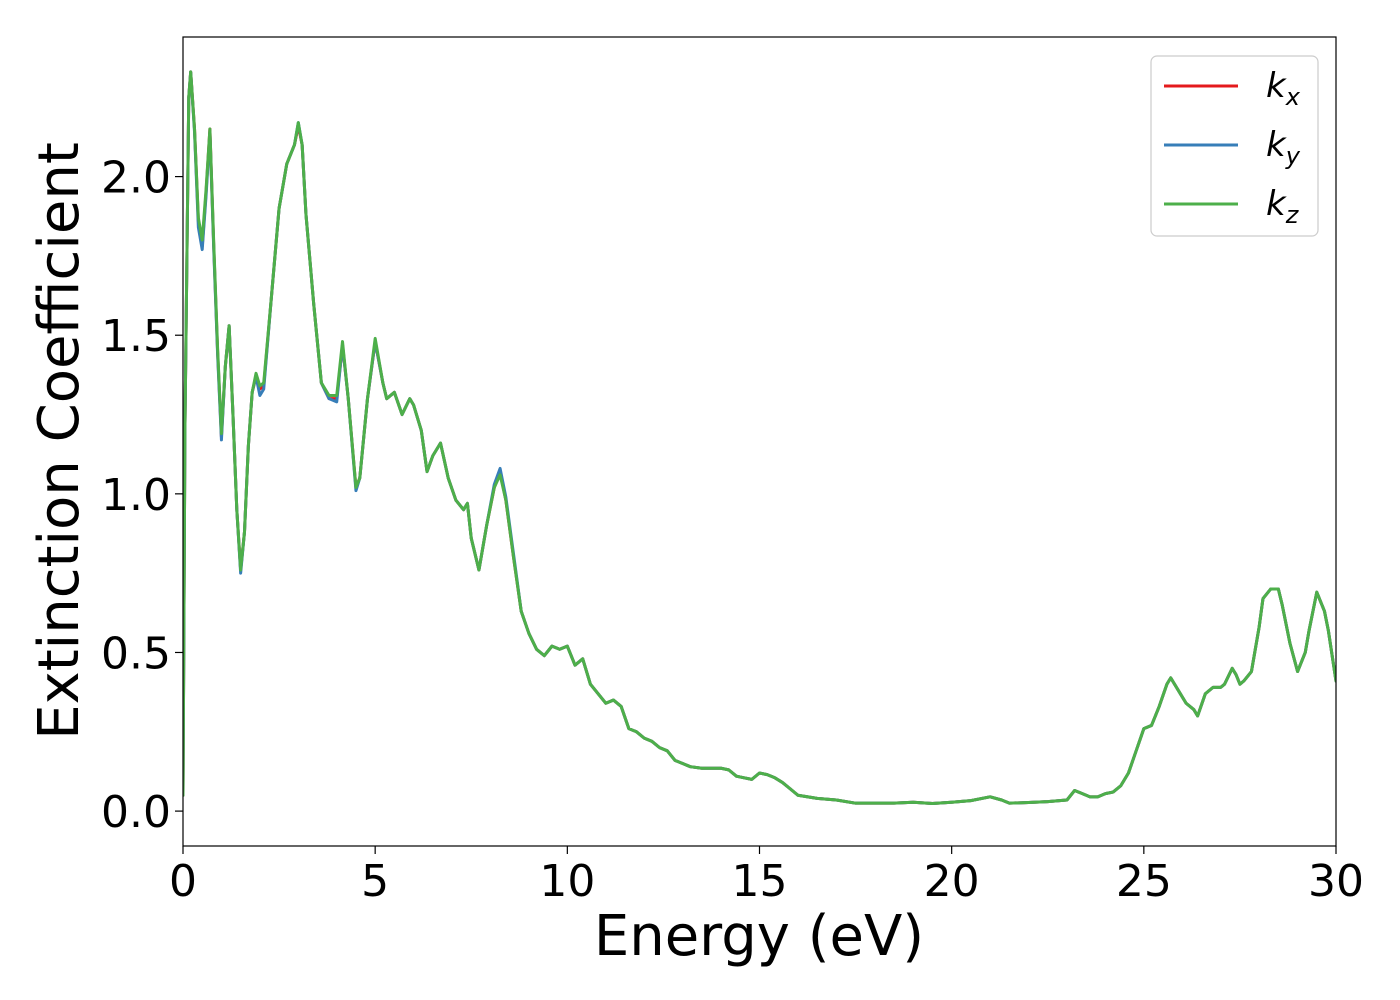 The image size is (1400, 1000). What do you see at coordinates (1144, 881) in the screenshot?
I see `x-tick-label: 25` at bounding box center [1144, 881].